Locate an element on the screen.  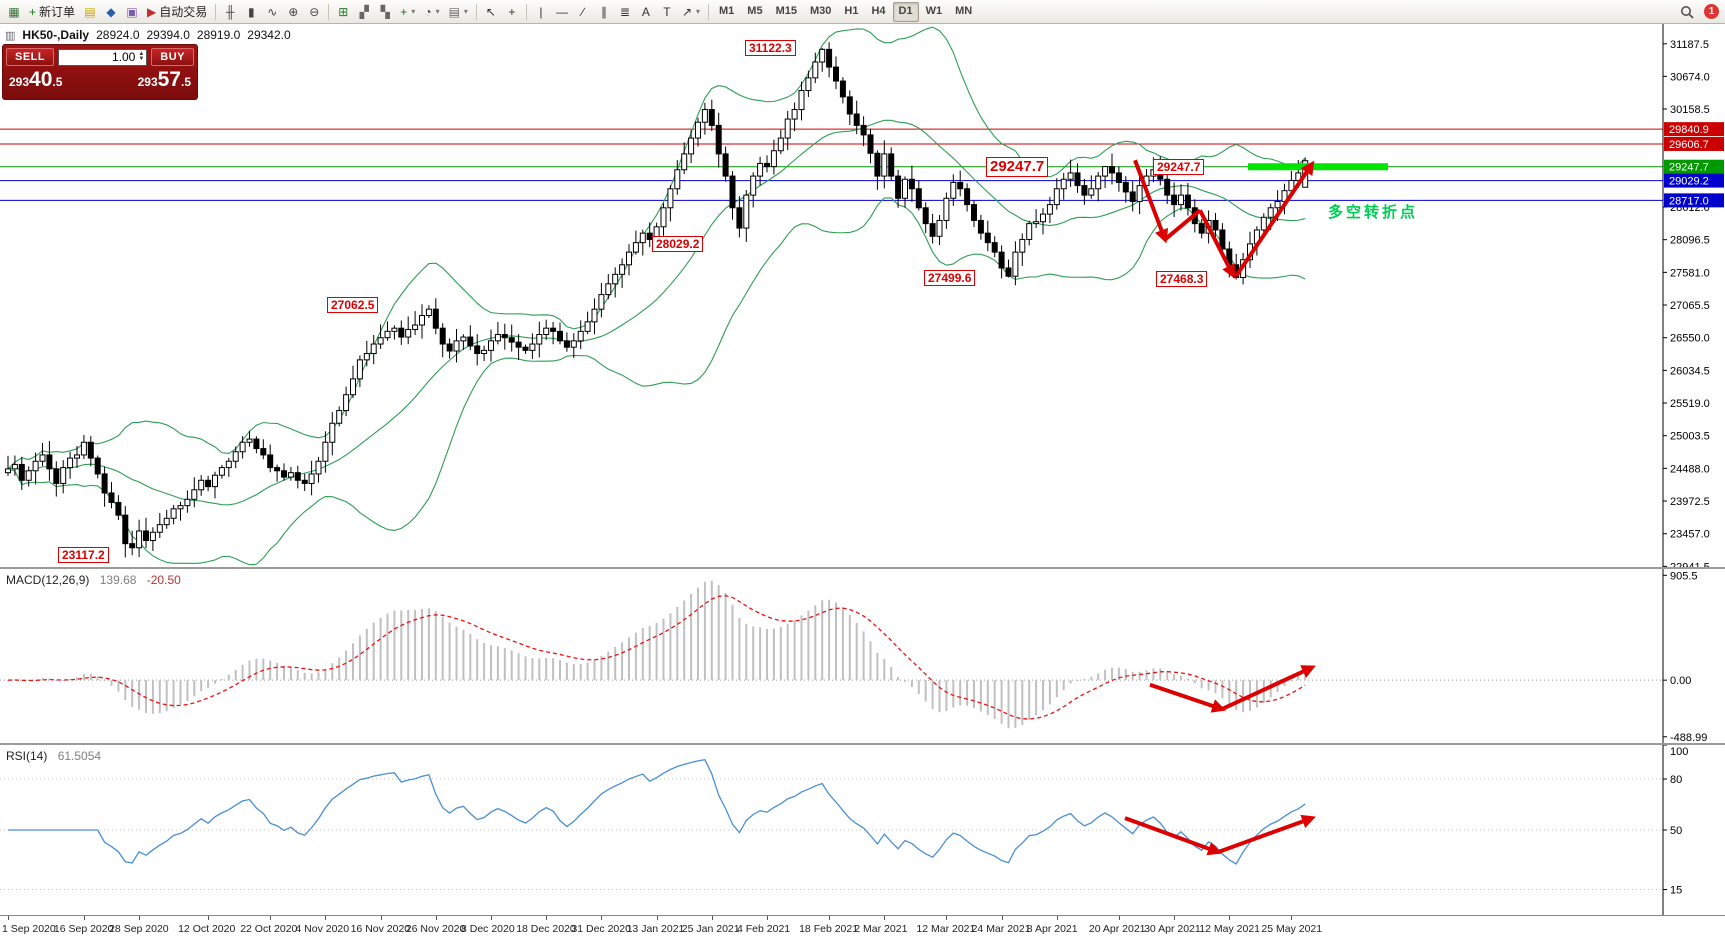
timeframe-m1-button: M1 is located at coordinates (727, 11).